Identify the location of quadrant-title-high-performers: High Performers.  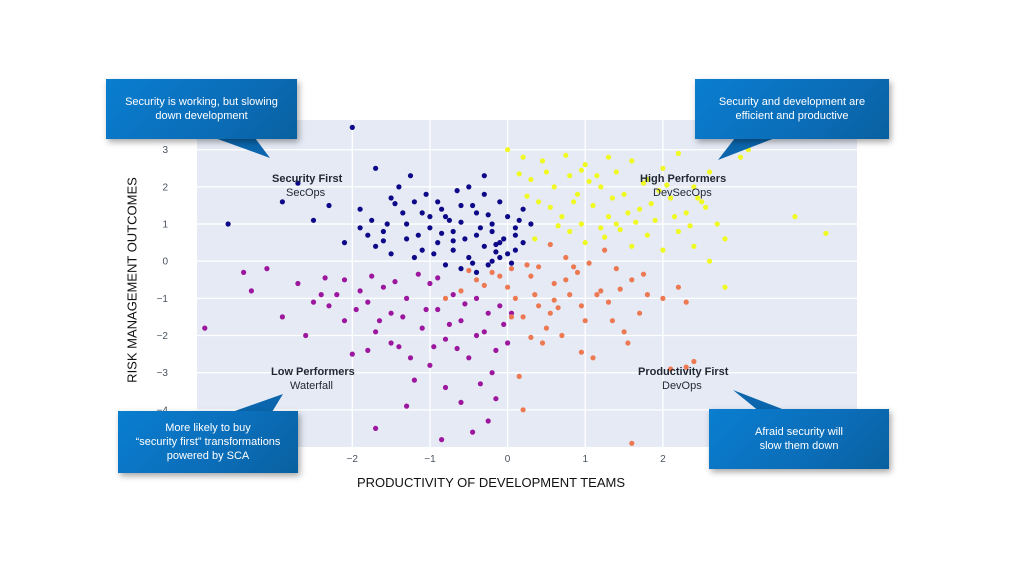
(683, 179).